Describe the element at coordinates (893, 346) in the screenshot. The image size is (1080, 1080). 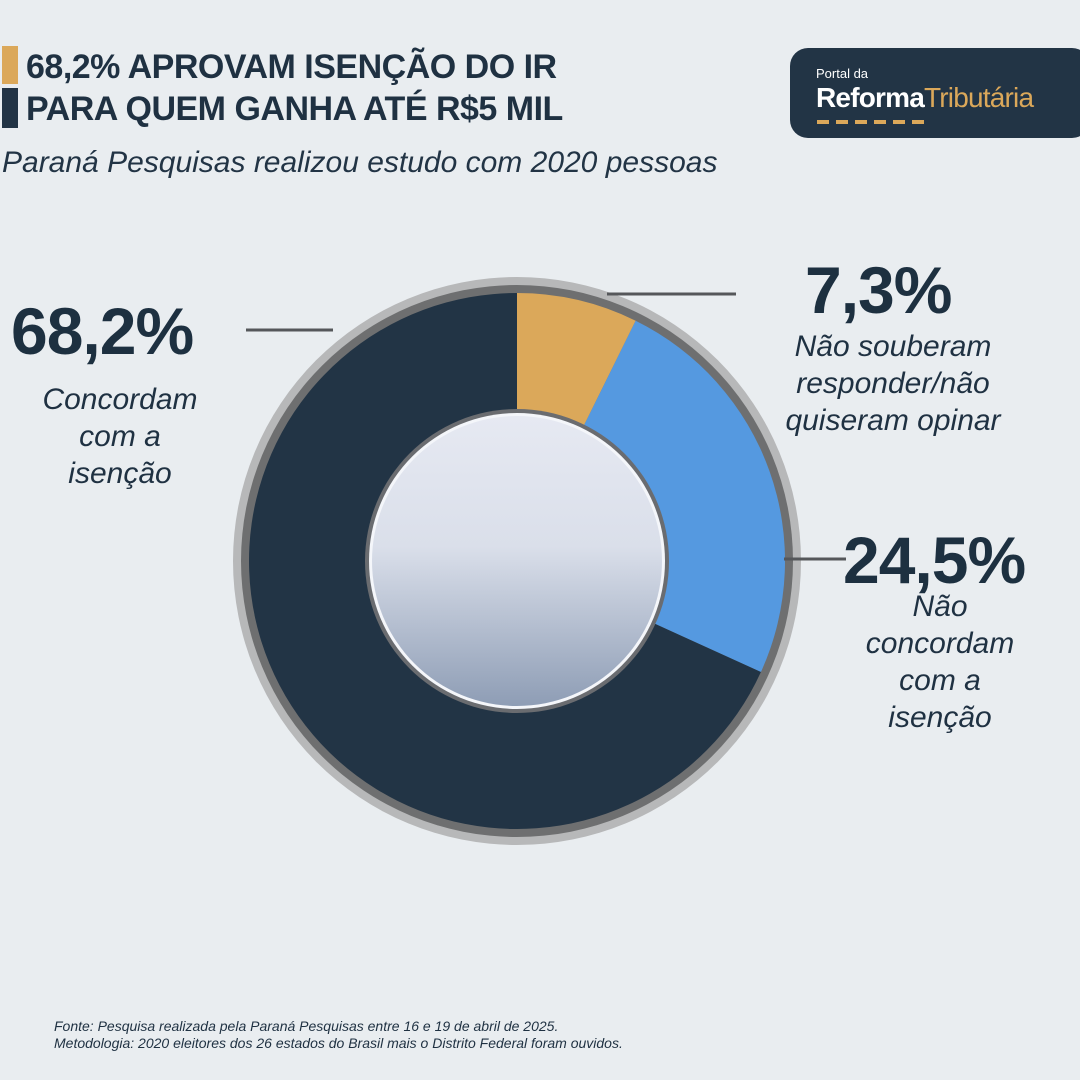
I see `slice-label-line: Não souberam` at that location.